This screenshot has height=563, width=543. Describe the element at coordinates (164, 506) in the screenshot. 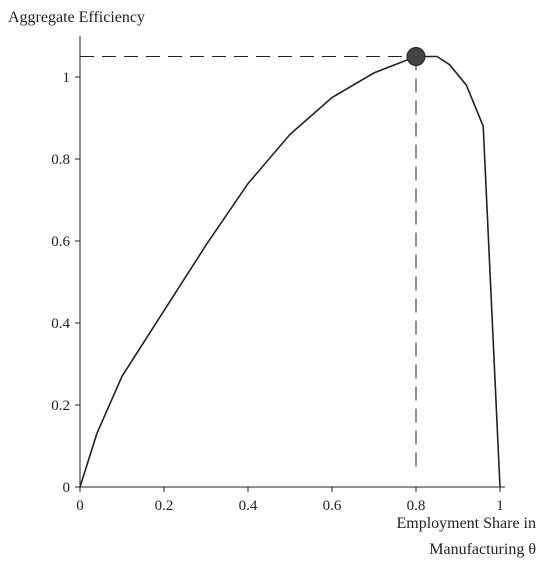

I see `x-tick-label: 0.2` at that location.